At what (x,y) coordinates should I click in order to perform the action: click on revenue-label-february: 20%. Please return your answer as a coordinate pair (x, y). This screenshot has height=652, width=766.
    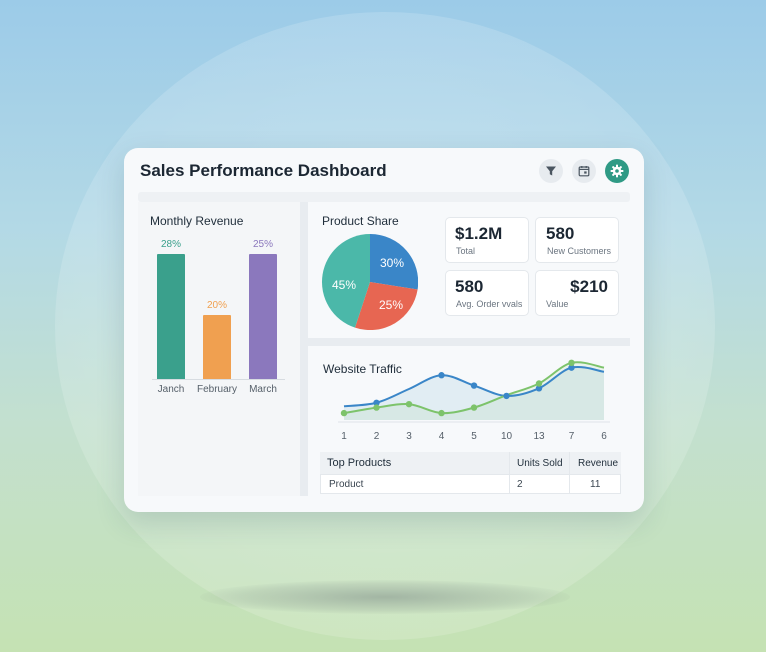
    Looking at the image, I should click on (216, 305).